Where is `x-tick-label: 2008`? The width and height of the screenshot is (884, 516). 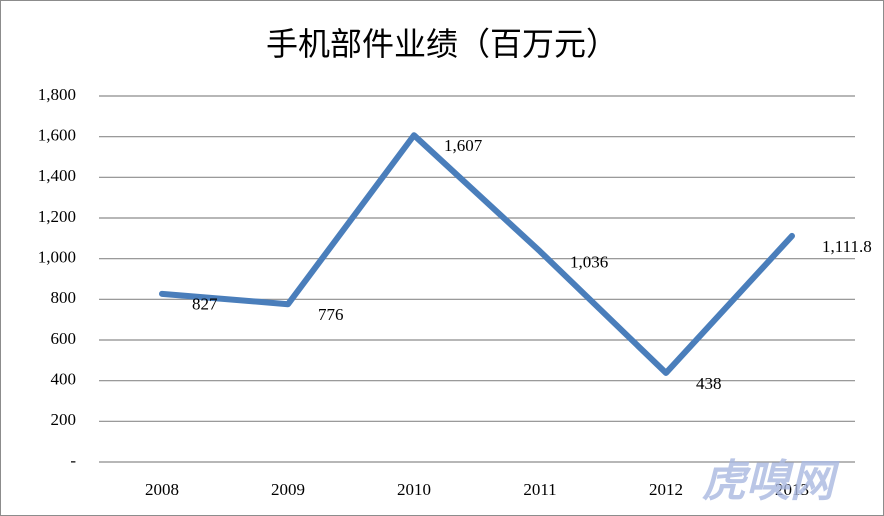 x-tick-label: 2008 is located at coordinates (162, 489).